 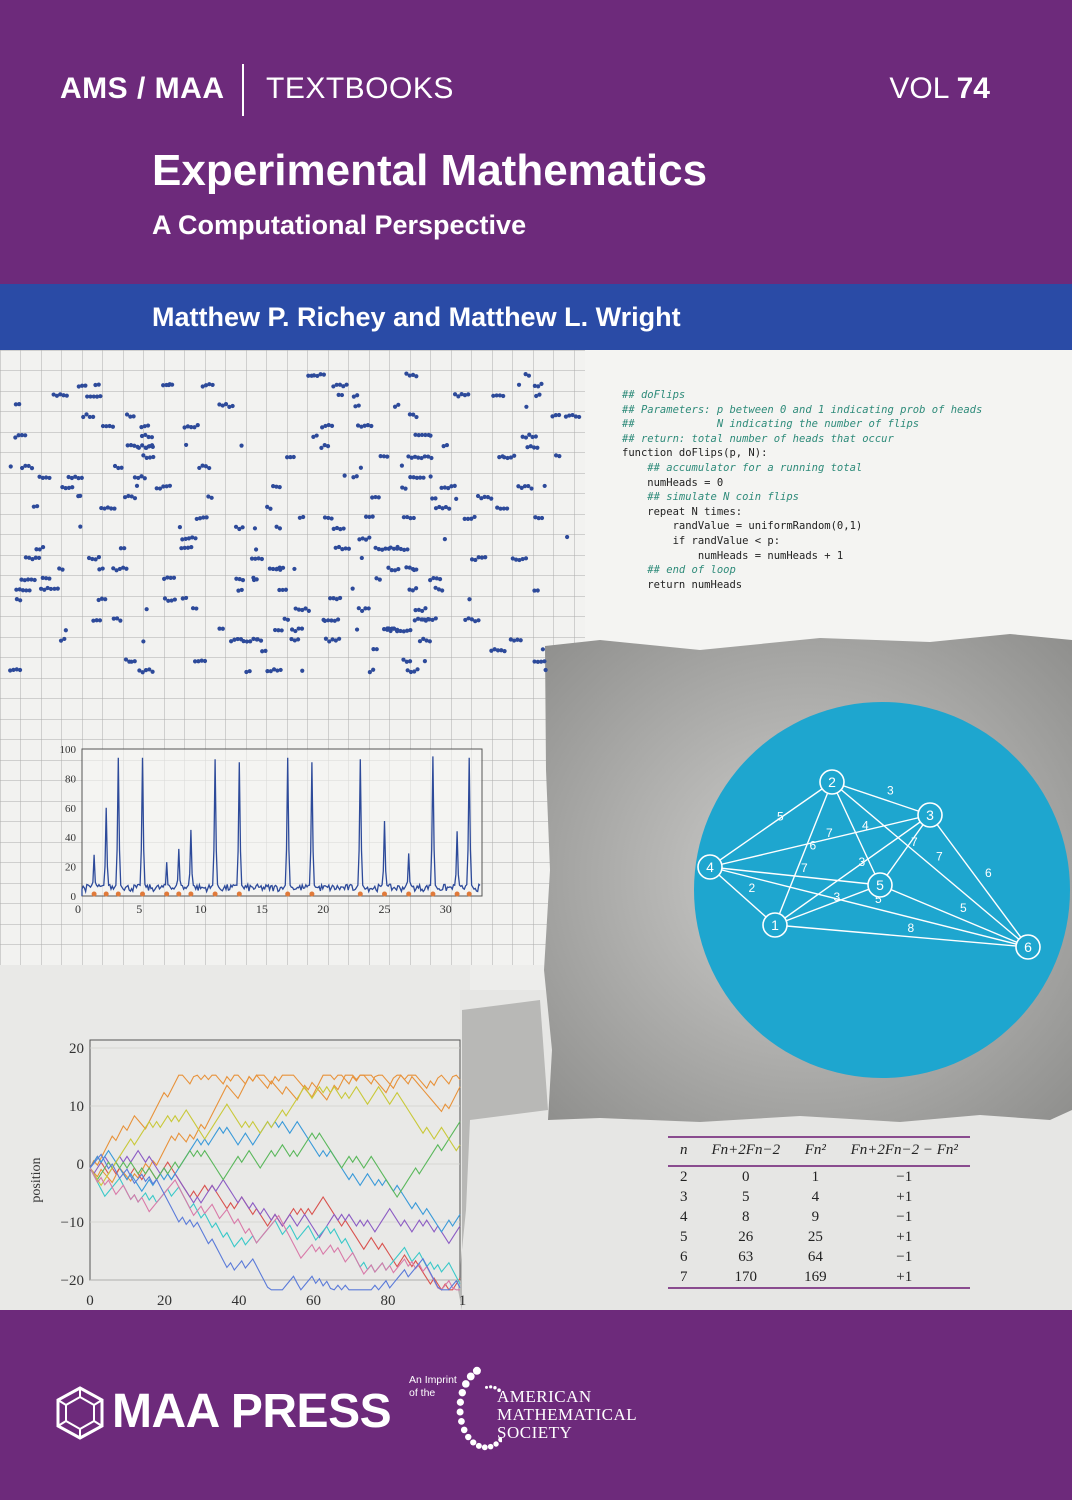 What do you see at coordinates (904, 1217) in the screenshot?
I see `table-cell: −1` at bounding box center [904, 1217].